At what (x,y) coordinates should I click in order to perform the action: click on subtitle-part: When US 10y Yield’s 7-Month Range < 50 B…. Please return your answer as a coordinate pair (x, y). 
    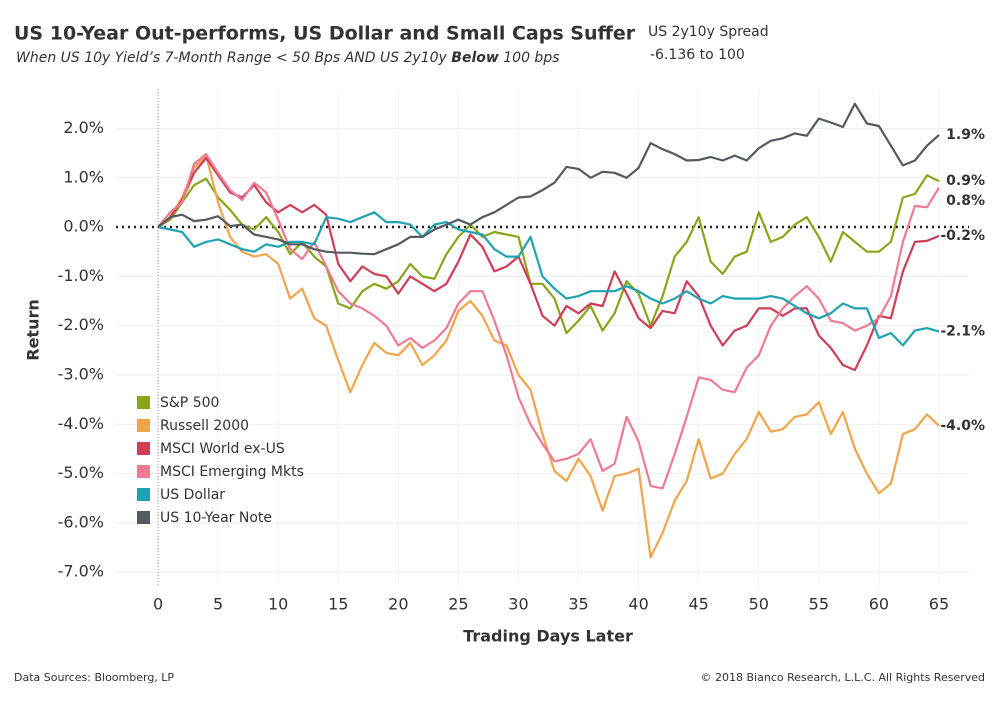
    Looking at the image, I should click on (233, 58).